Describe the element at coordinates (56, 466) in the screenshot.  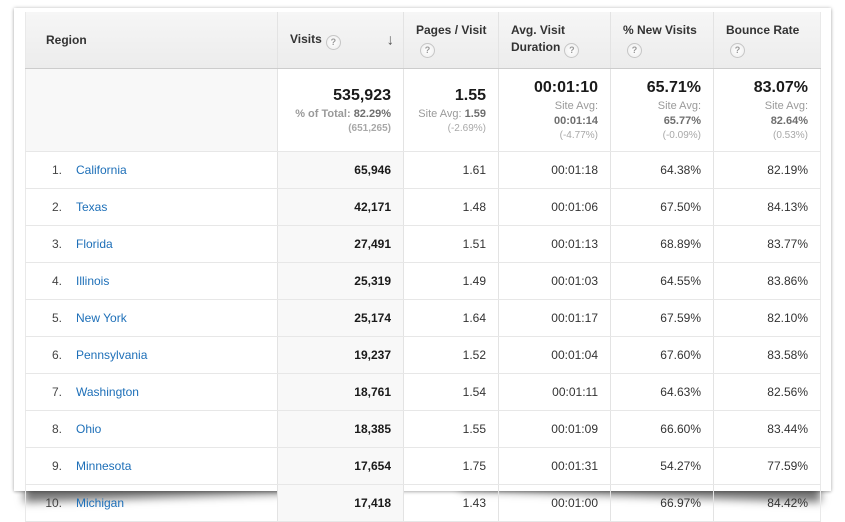
I see `row-rank: 9.` at that location.